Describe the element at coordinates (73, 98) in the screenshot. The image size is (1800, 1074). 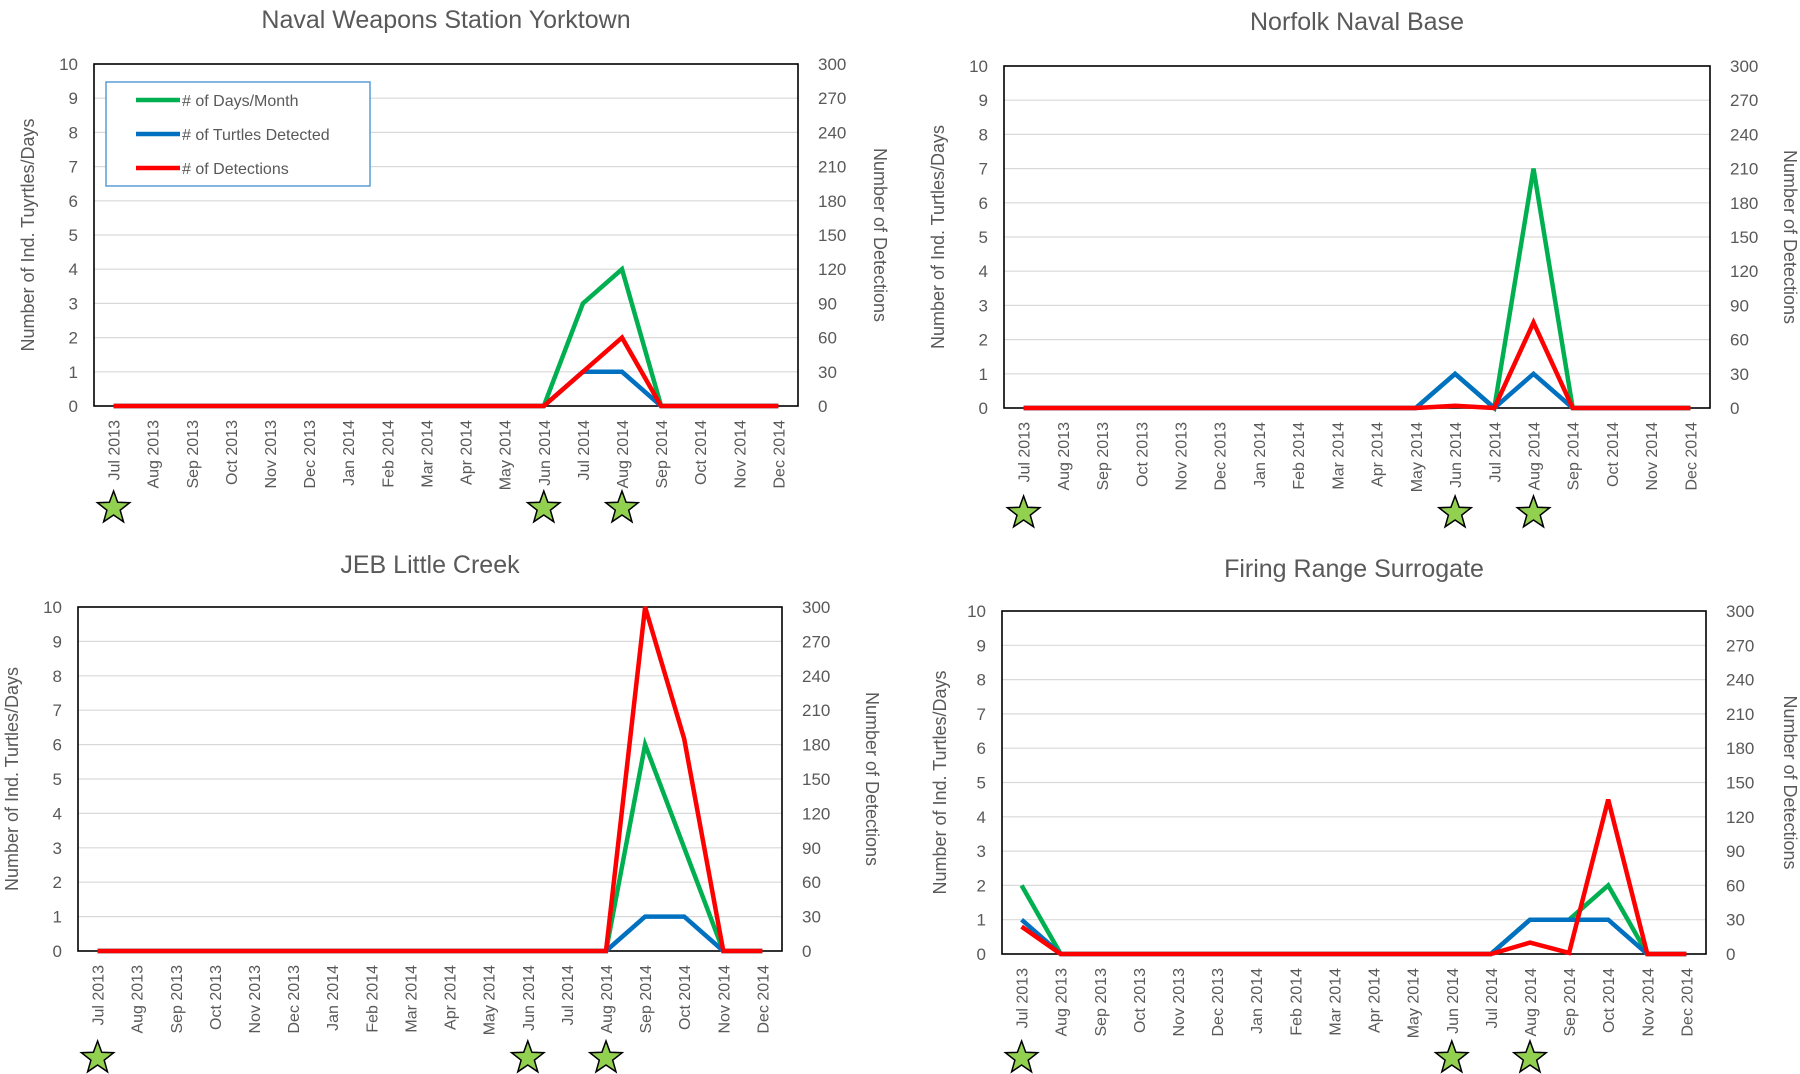
I see `y-tick-label: 9` at that location.